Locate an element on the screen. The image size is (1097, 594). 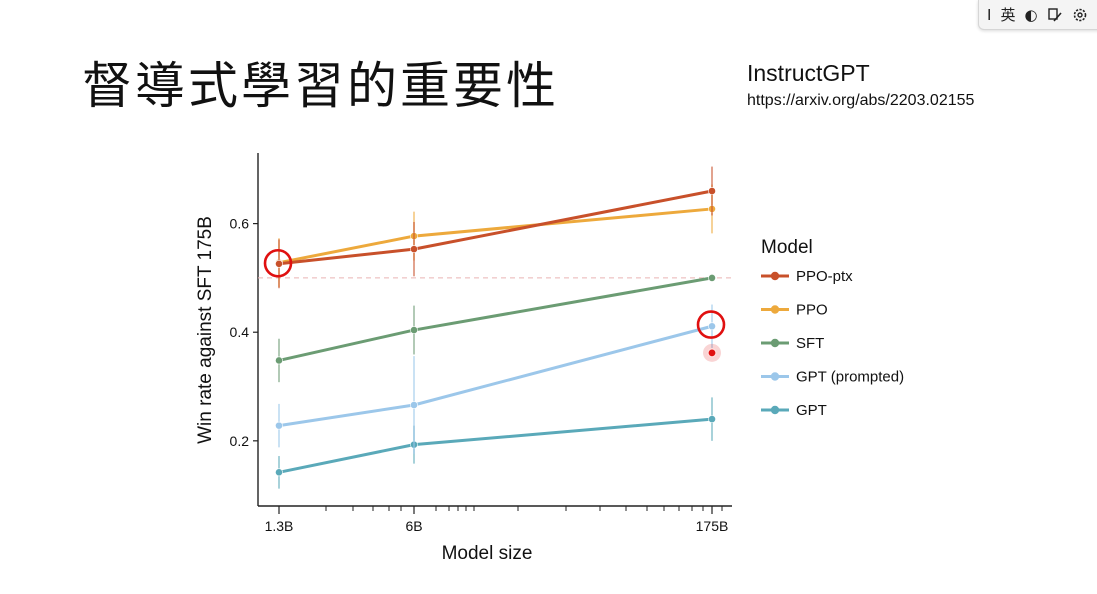
x-tick-label: 1.3B is located at coordinates (279, 526).